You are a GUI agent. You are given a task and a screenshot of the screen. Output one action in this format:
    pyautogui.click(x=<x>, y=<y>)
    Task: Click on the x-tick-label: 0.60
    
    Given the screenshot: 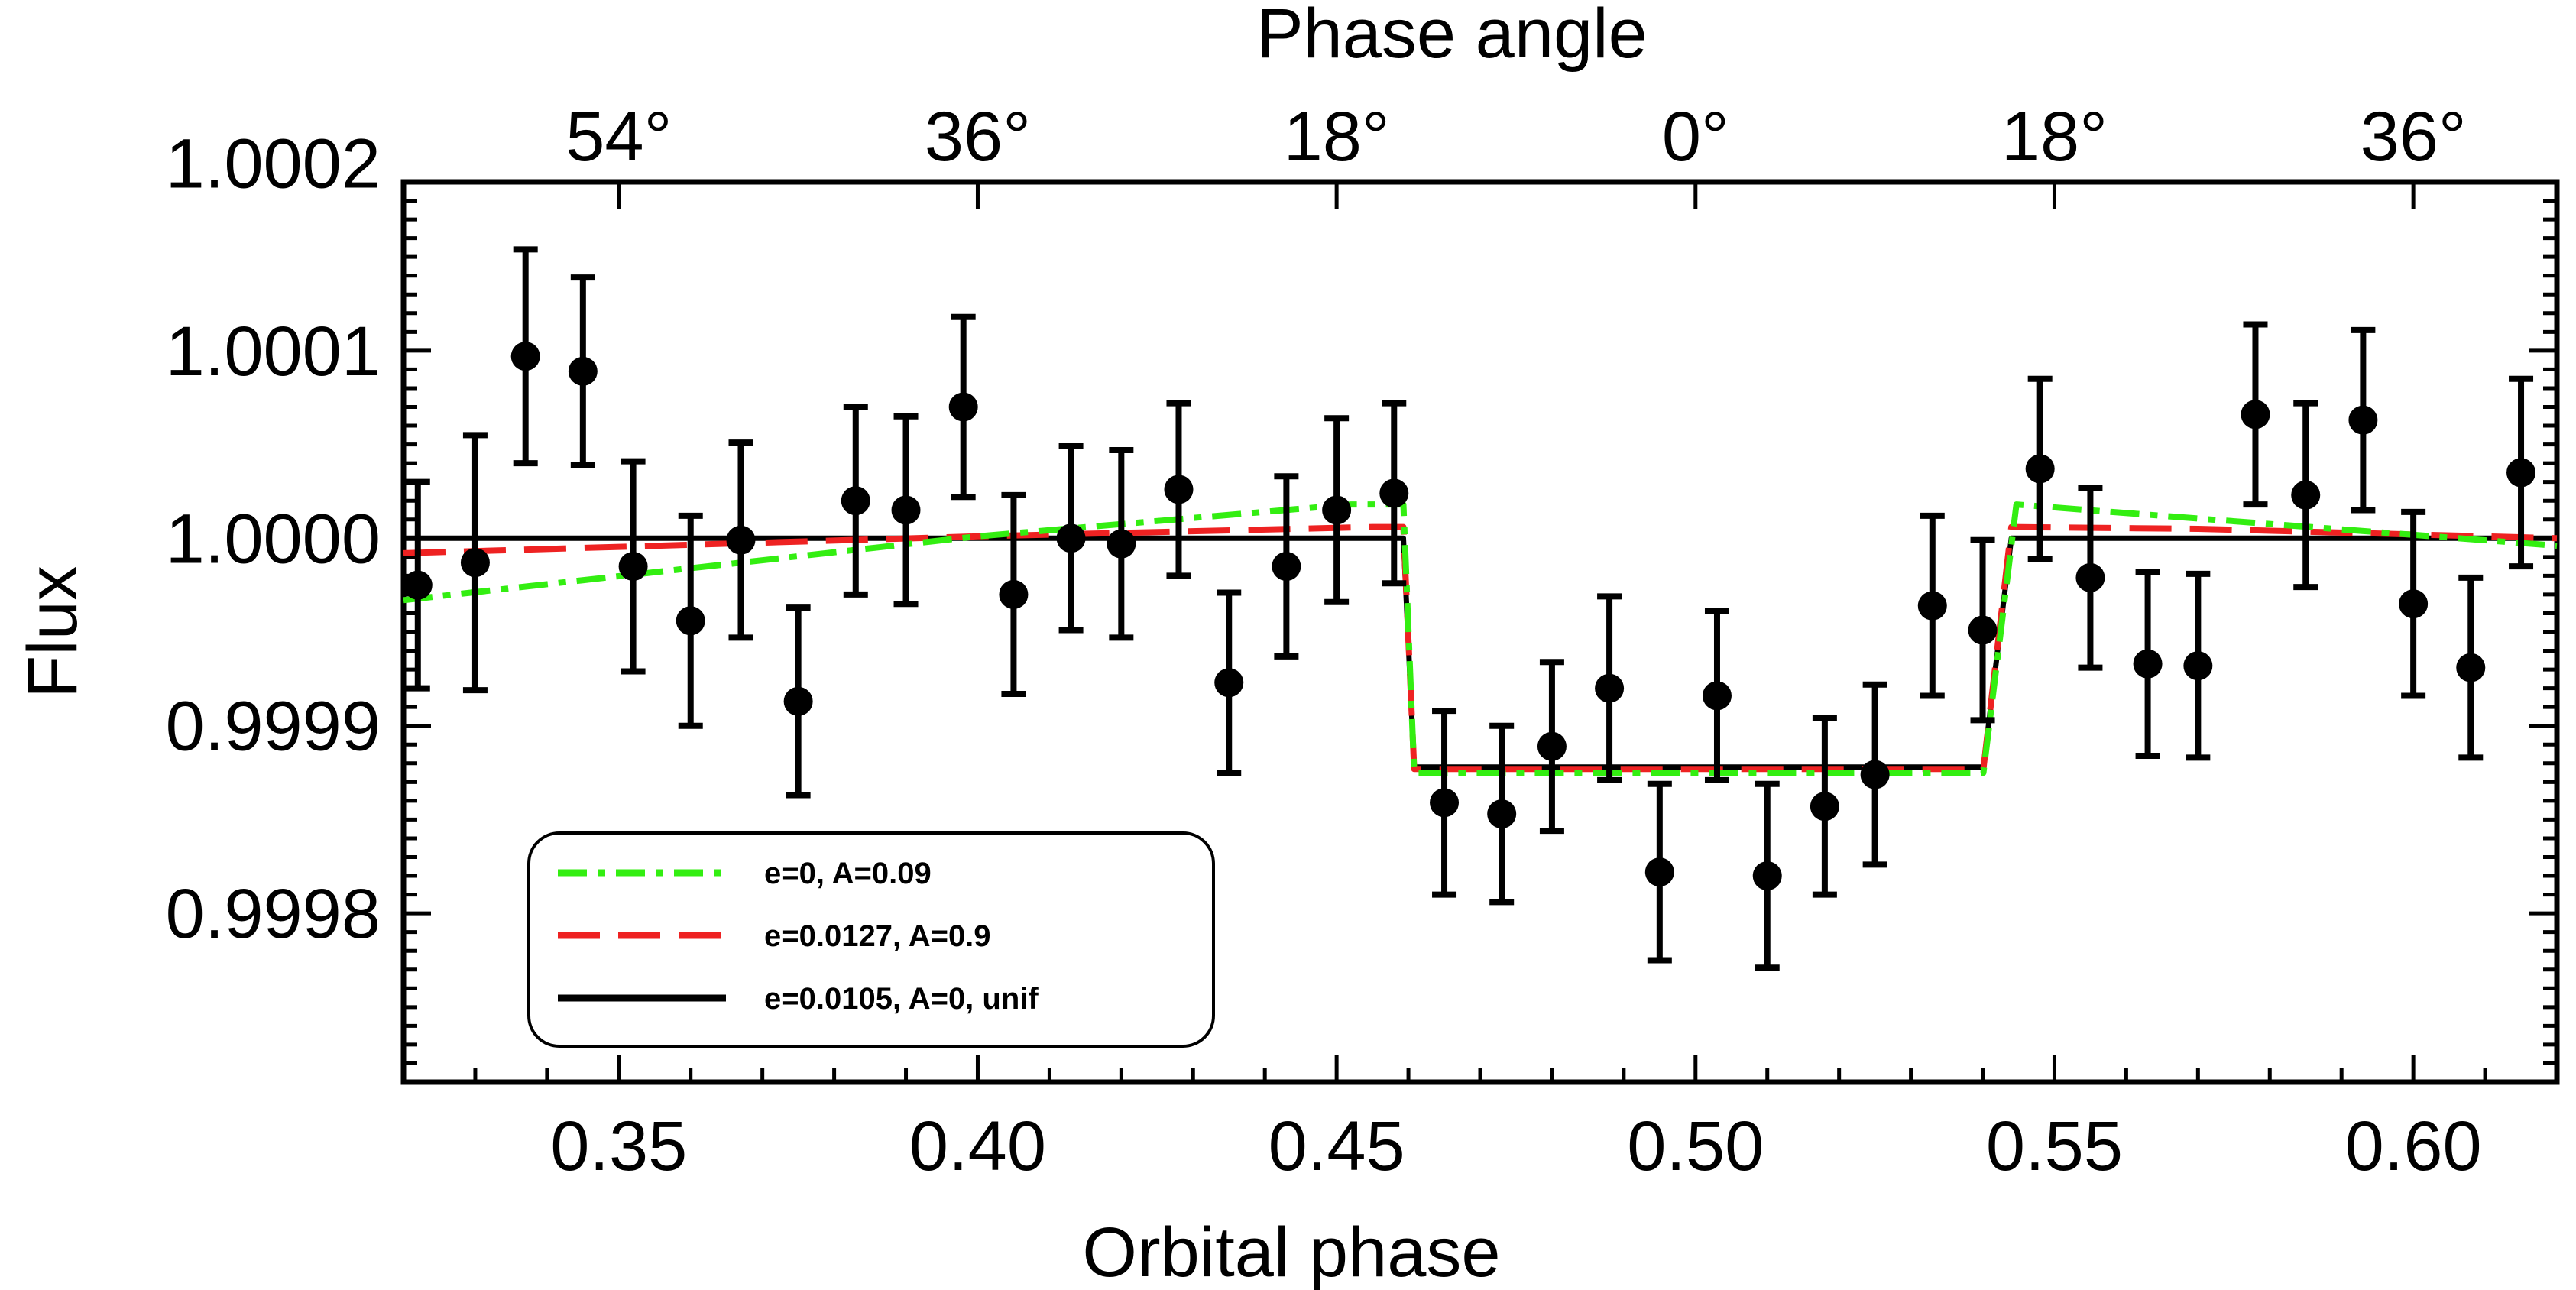 What is the action you would take?
    pyautogui.click(x=2413, y=1146)
    